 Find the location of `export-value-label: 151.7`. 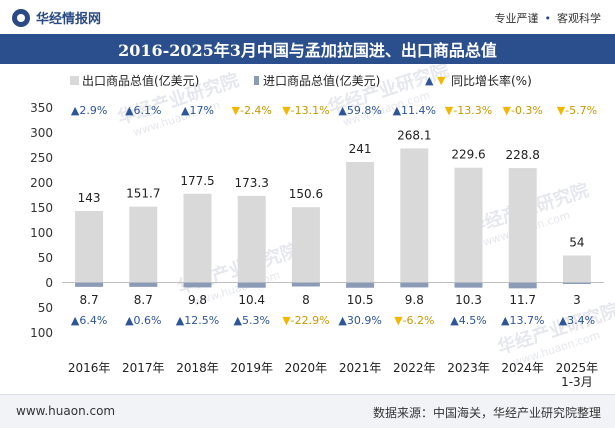

export-value-label: 151.7 is located at coordinates (143, 194).